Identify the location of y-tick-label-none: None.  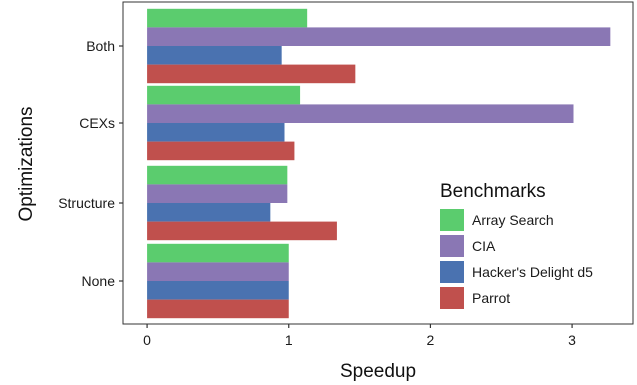
(99, 281).